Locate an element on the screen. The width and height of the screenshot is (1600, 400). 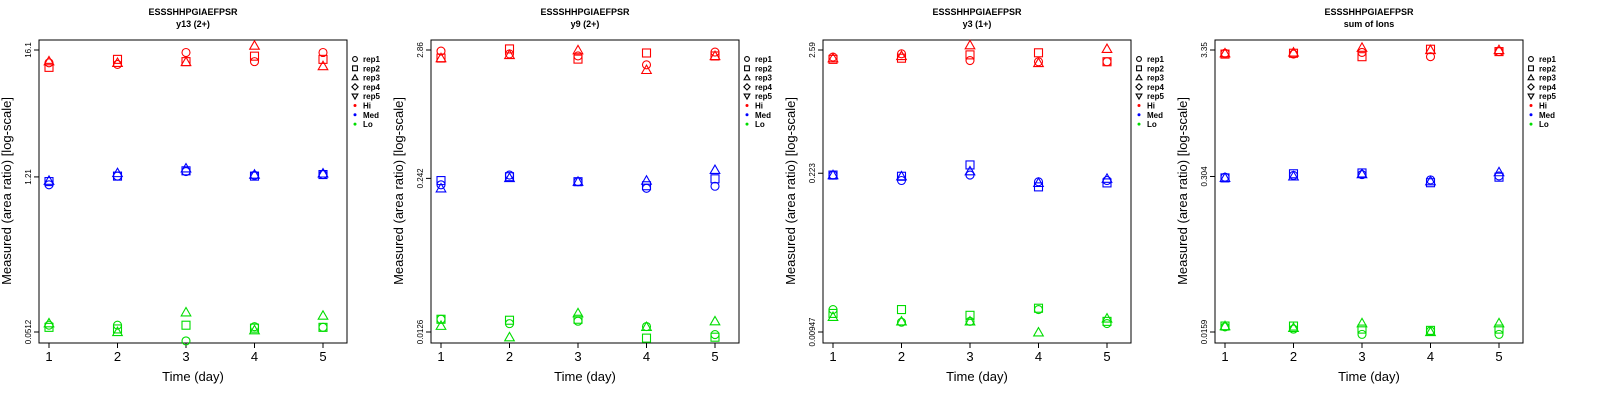
x-tick-label: 4 is located at coordinates (646, 356).